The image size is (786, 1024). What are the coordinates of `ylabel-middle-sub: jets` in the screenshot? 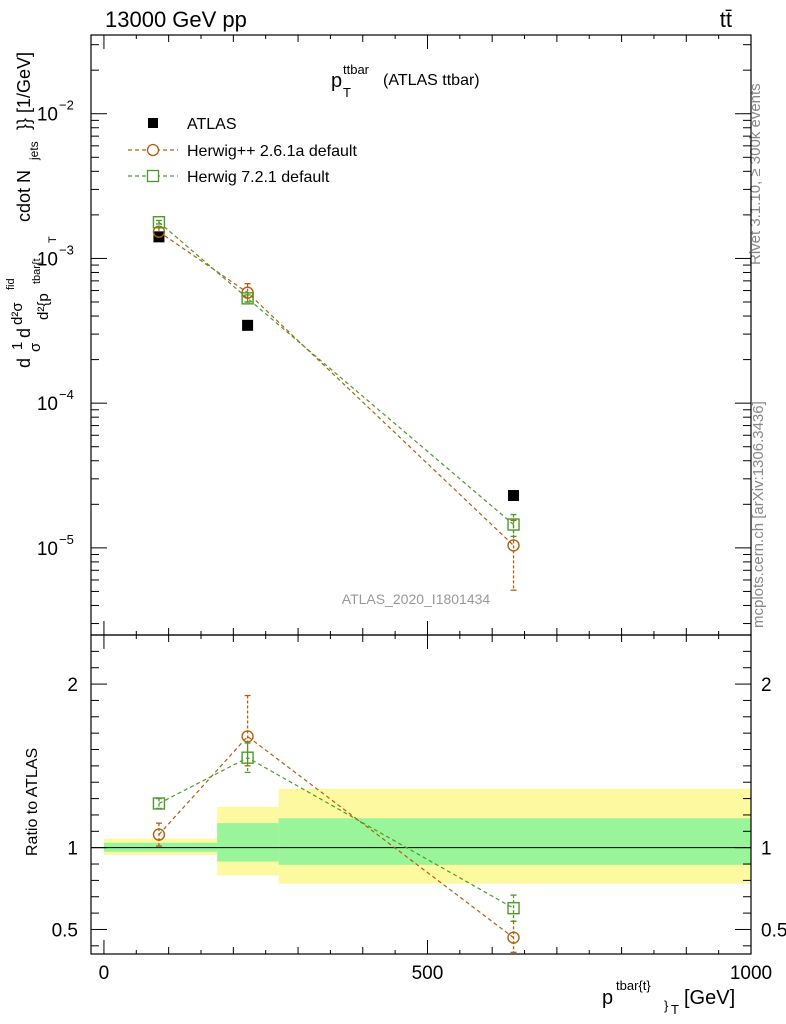 It's located at (34, 151).